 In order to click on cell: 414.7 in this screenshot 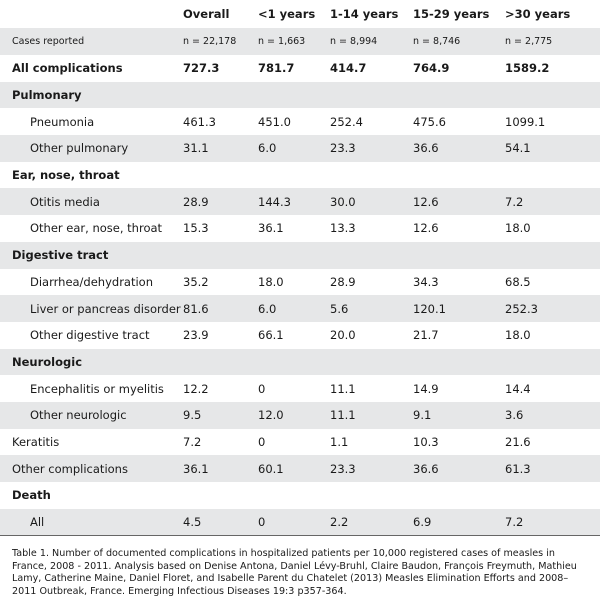, I will do `click(348, 68)`.